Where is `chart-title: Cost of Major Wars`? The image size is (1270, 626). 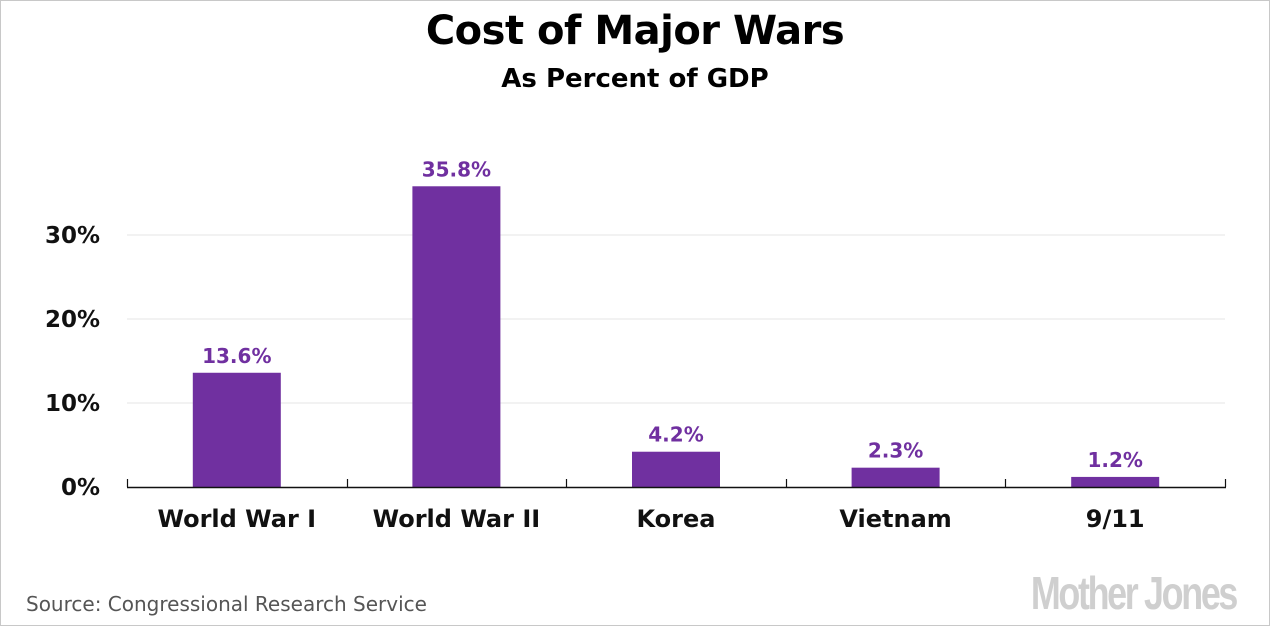 chart-title: Cost of Major Wars is located at coordinates (635, 31).